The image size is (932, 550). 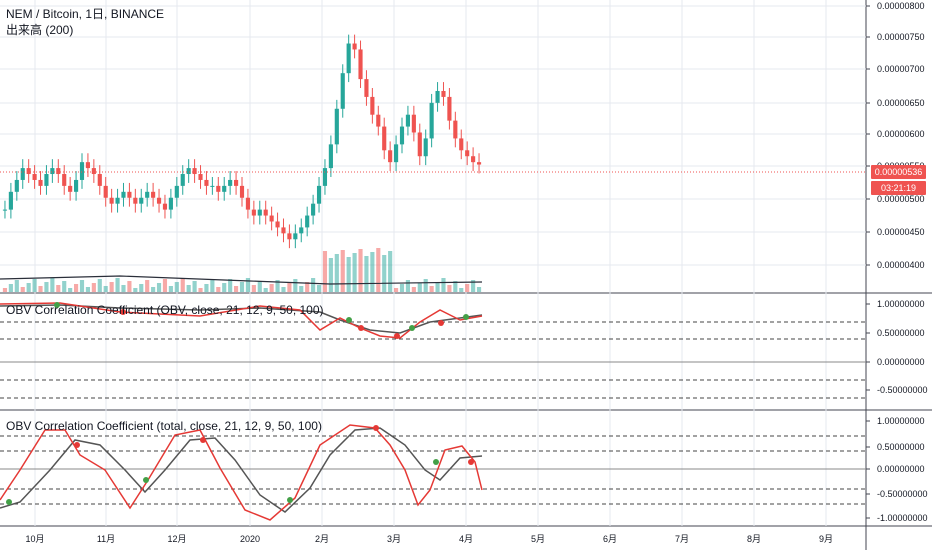 I want to click on price-tick-label: 0.00000450, so click(x=901, y=232).